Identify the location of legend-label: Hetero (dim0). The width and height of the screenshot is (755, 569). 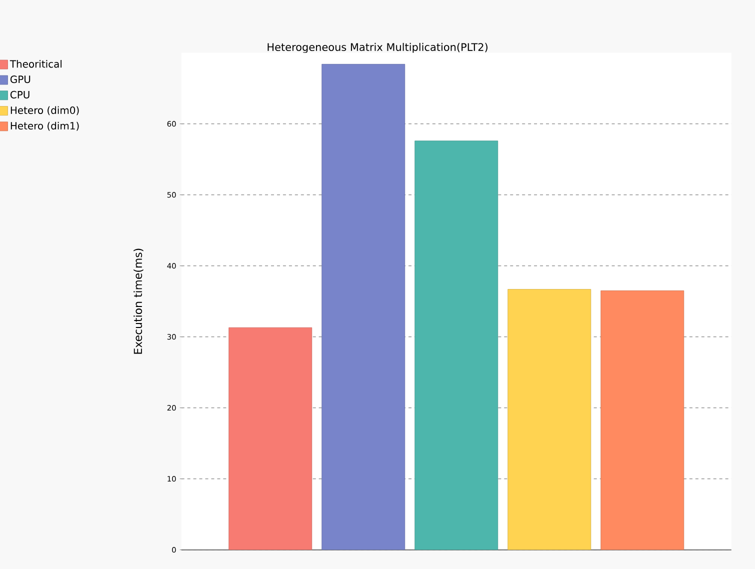
(44, 111).